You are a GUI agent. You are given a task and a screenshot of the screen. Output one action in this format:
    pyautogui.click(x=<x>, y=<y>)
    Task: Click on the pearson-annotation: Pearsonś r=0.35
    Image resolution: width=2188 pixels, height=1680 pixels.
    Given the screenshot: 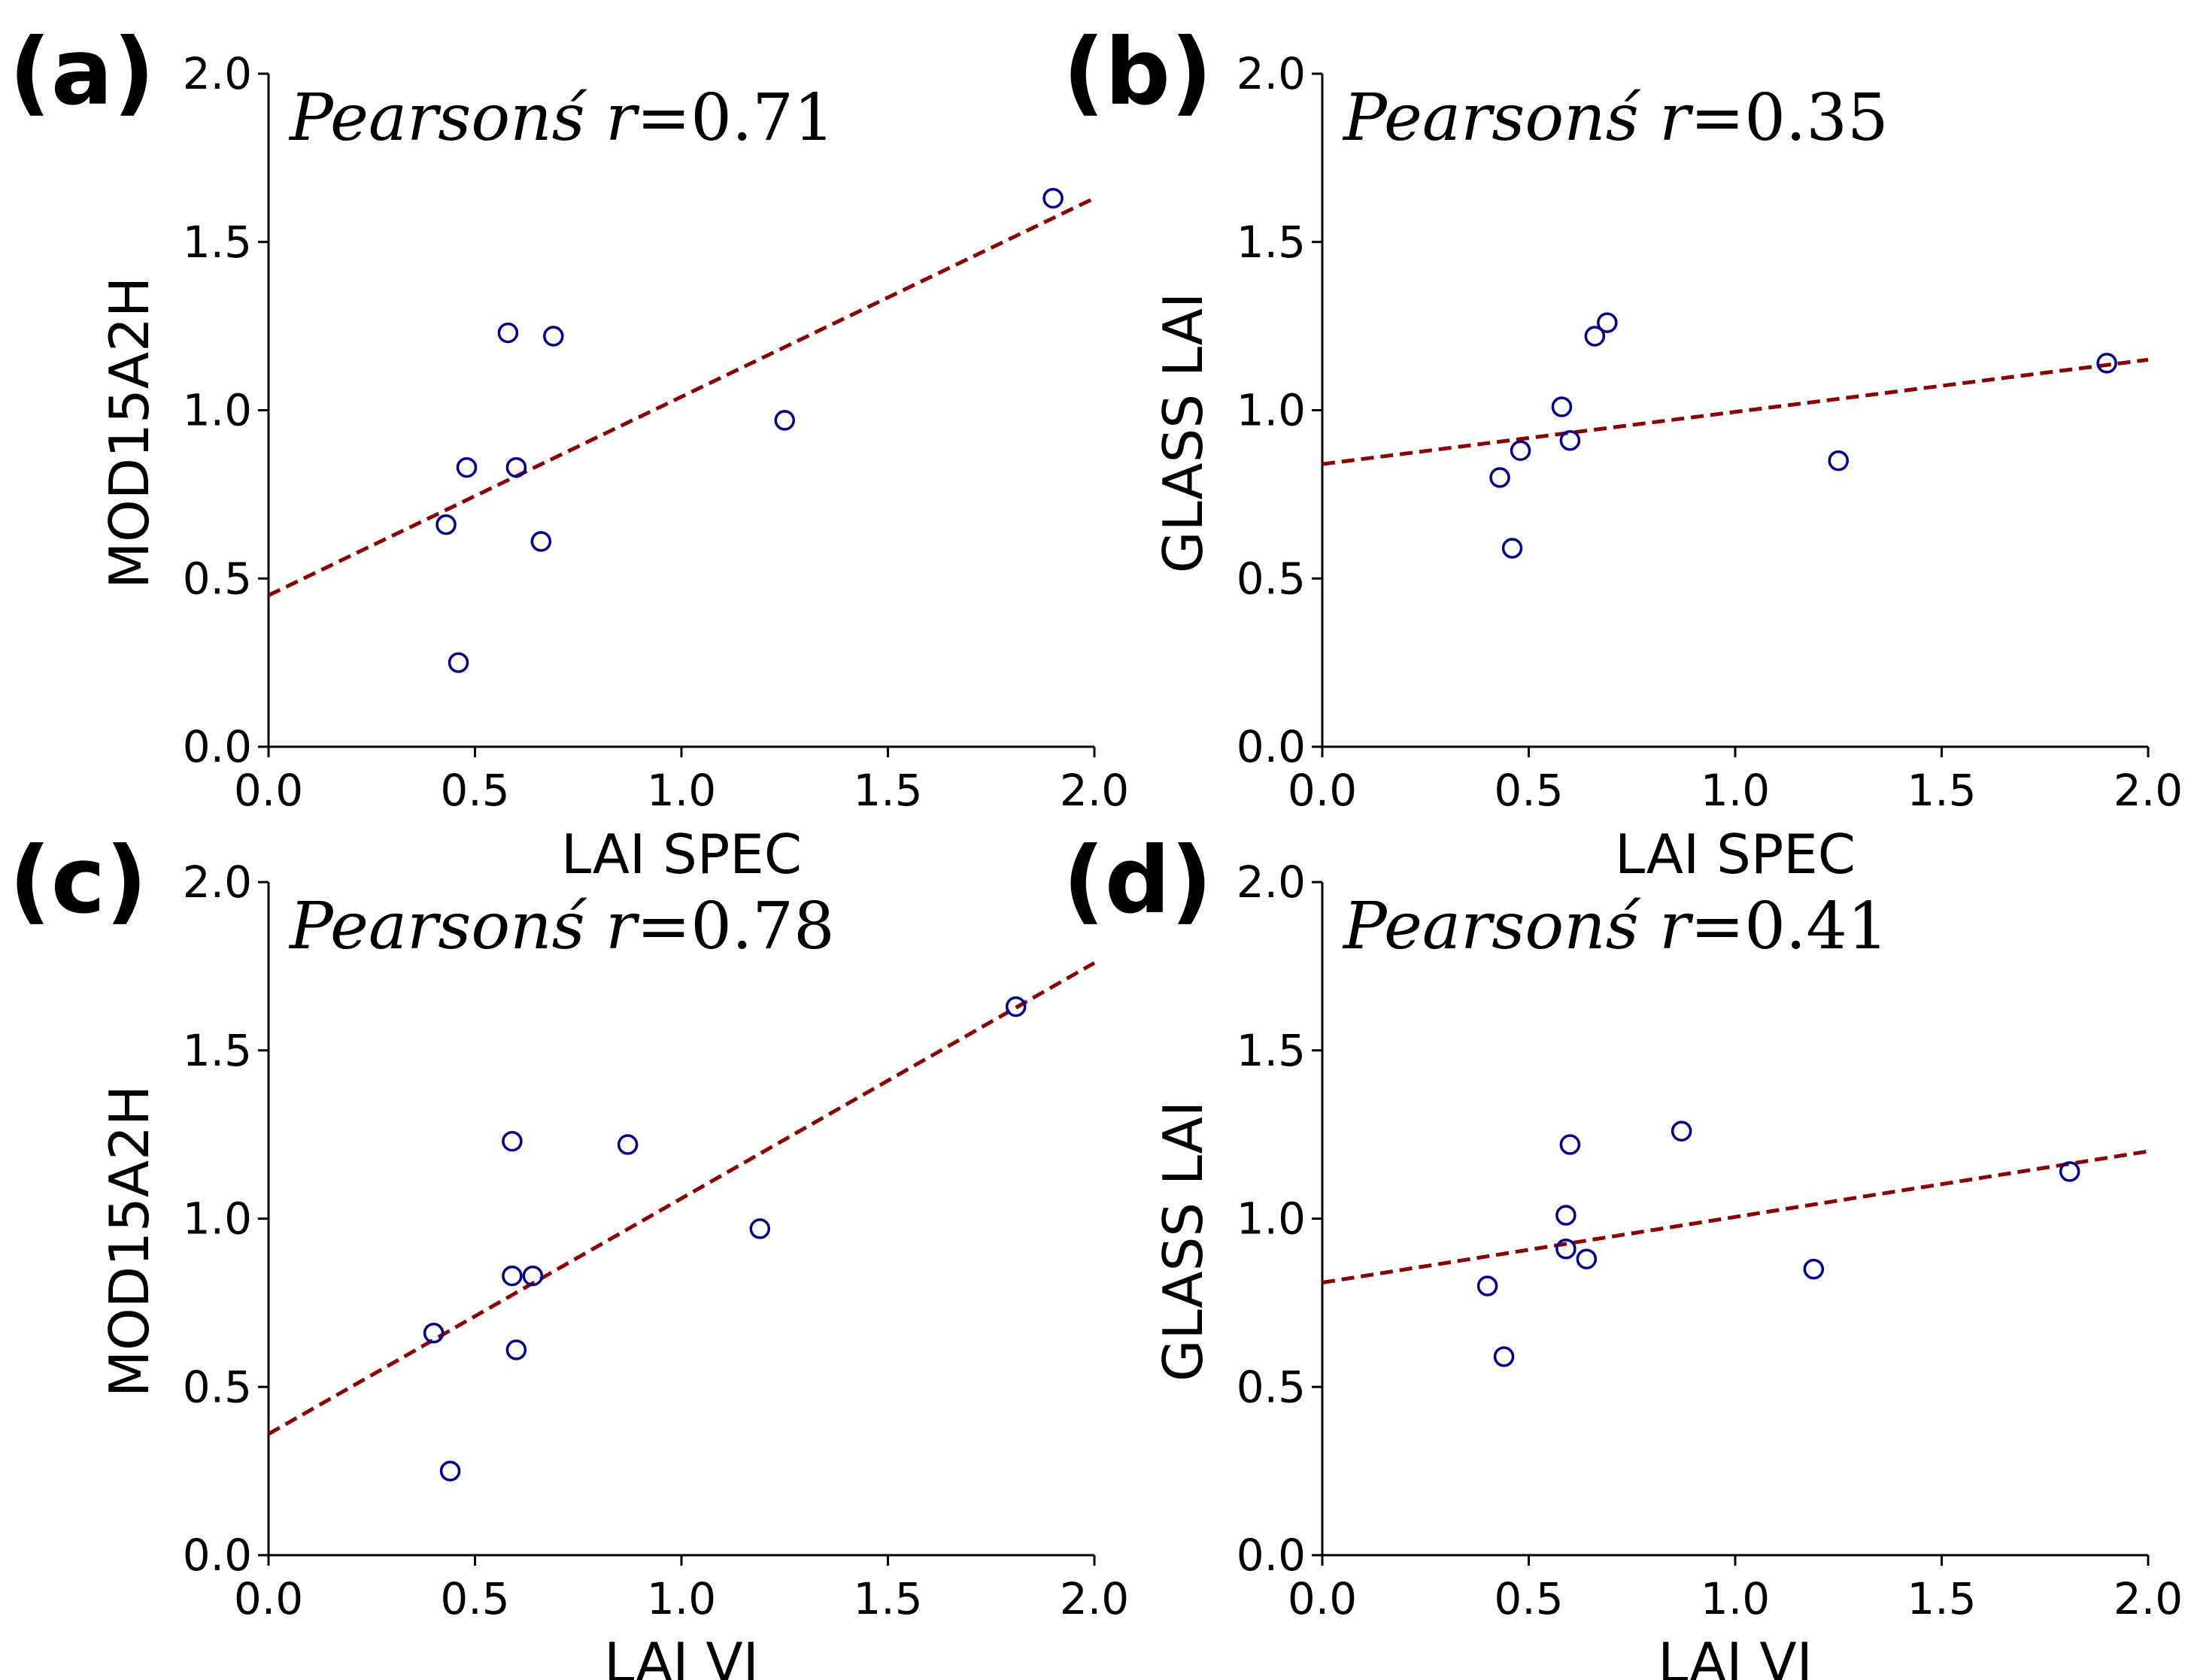 What is the action you would take?
    pyautogui.click(x=1615, y=118)
    